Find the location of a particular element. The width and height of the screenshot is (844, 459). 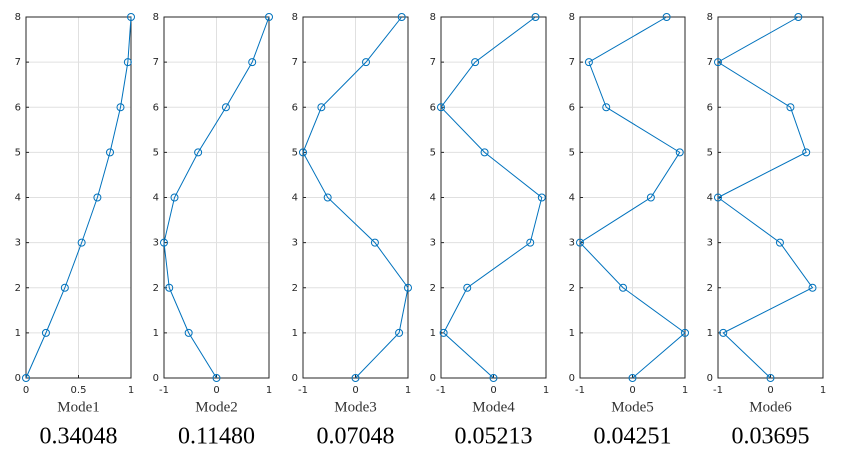

x-axis-label: Mode5 is located at coordinates (632, 407).